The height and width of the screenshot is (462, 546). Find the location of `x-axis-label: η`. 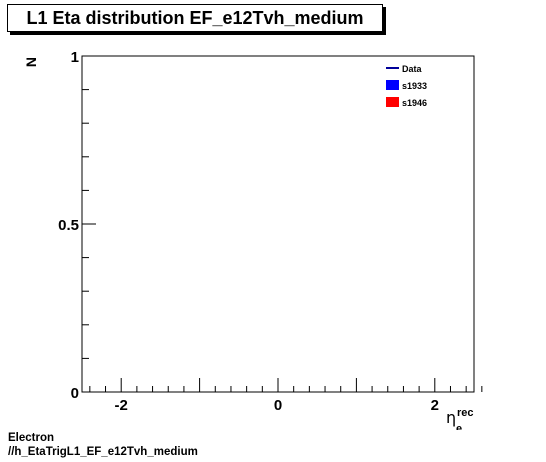

x-axis-label: η is located at coordinates (451, 417).